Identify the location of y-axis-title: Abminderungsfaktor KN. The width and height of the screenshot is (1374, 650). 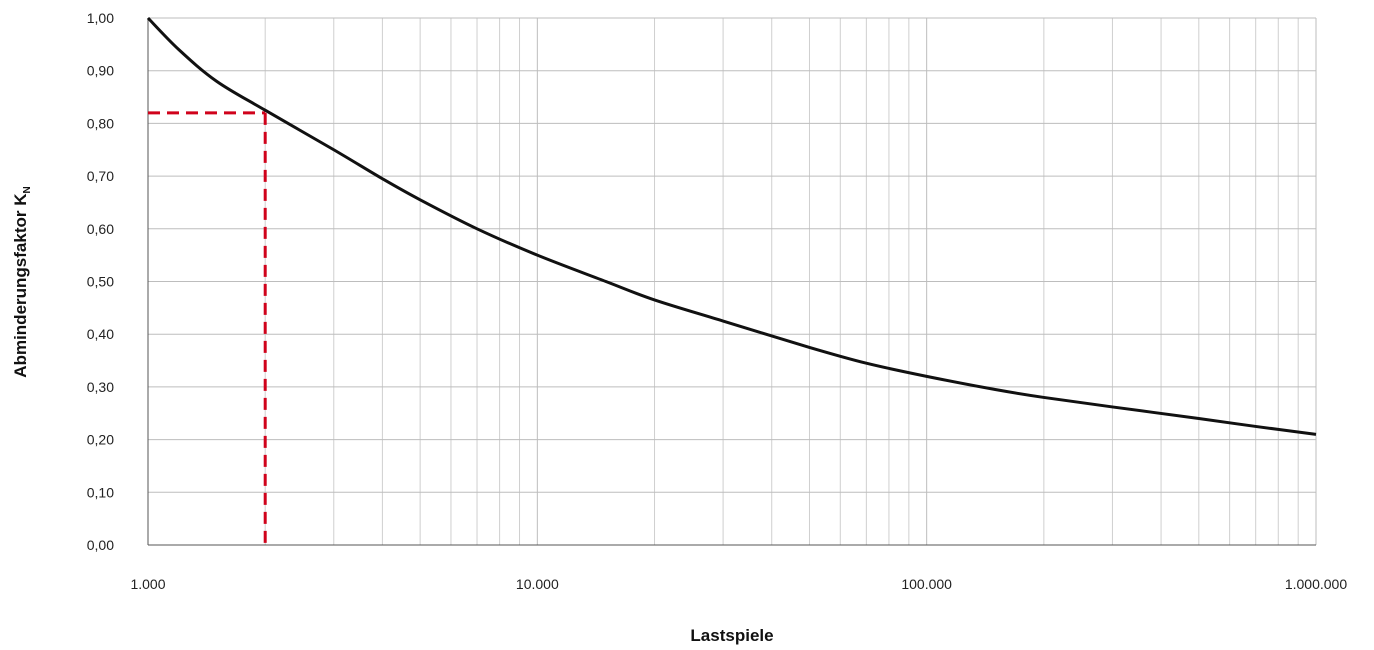
(22, 281).